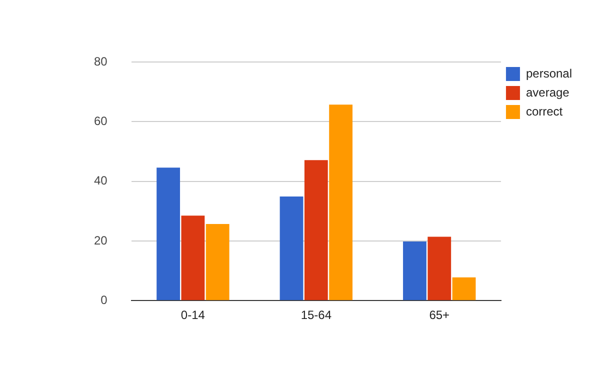  Describe the element at coordinates (193, 315) in the screenshot. I see `x-tick-label: 0-14` at that location.